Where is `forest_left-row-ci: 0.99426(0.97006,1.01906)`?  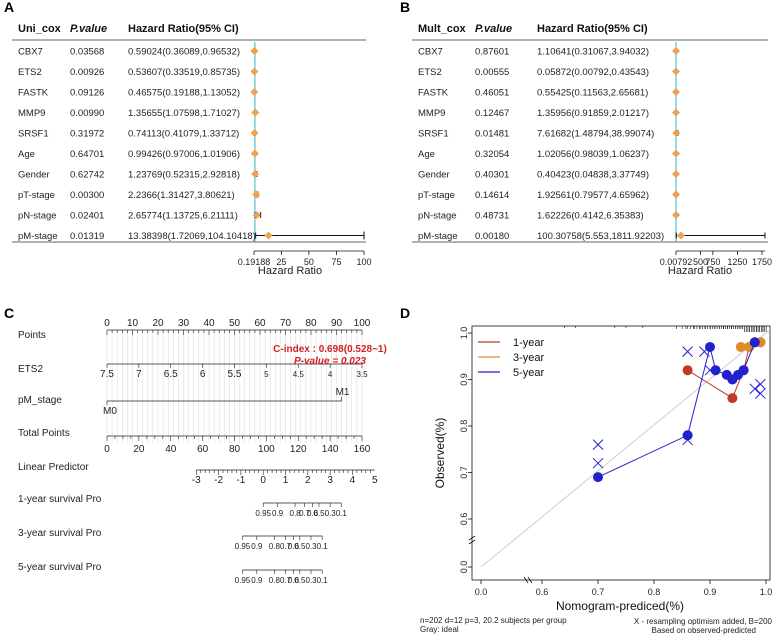
forest_left-row-ci: 0.99426(0.97006,1.01906) is located at coordinates (184, 154).